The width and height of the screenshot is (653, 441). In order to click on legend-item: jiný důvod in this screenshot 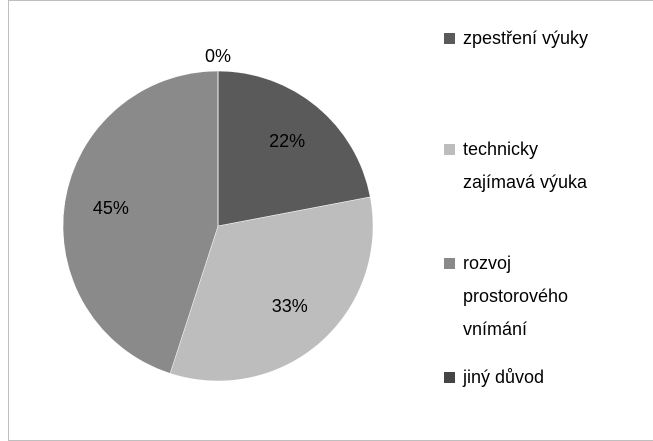, I will do `click(544, 377)`.